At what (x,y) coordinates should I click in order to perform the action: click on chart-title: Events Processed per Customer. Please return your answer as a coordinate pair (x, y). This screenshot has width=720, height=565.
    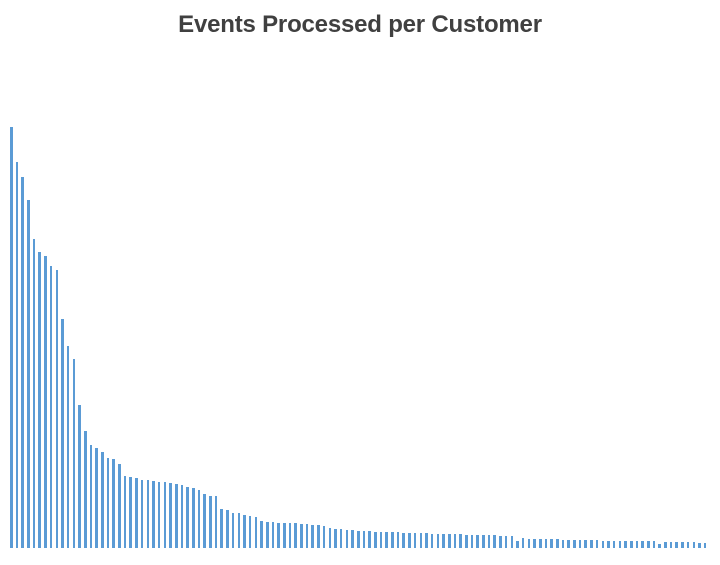
    Looking at the image, I should click on (360, 24).